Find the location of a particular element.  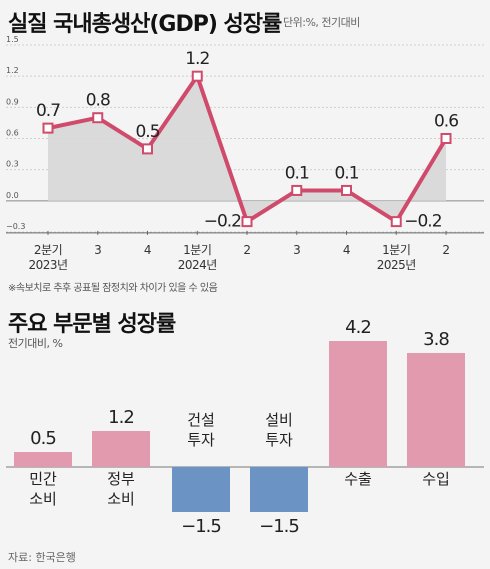

x-year-label: 2025년 is located at coordinates (396, 265).